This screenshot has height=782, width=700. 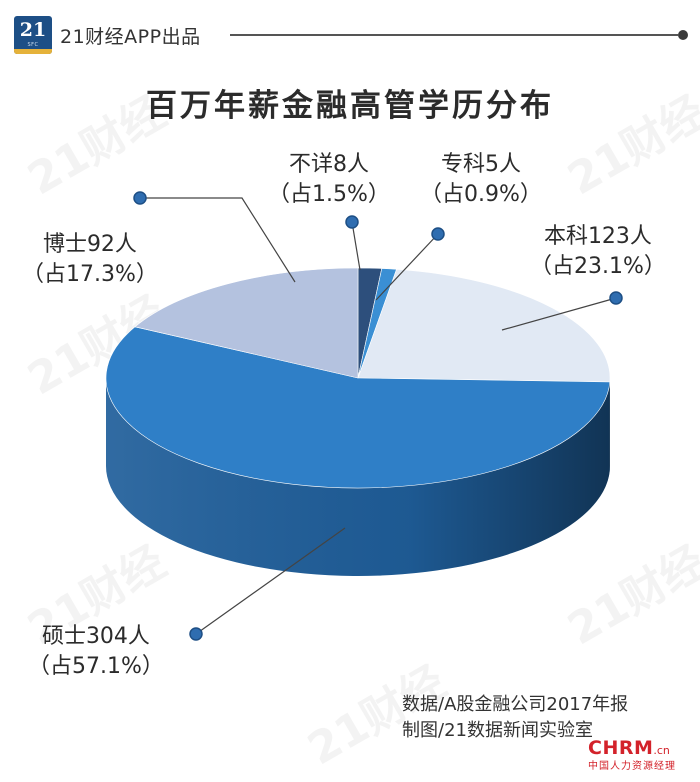 I want to click on label-bachelor: 本科123人 （占23.1%）, so click(x=598, y=252).